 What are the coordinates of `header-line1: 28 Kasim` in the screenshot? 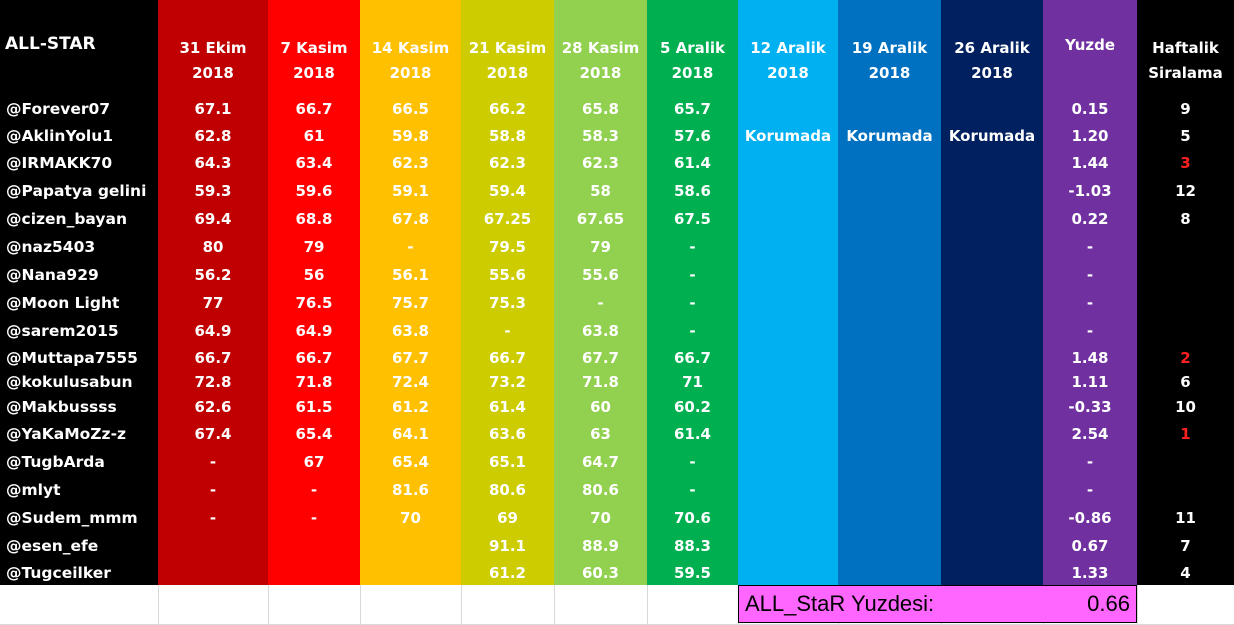 It's located at (600, 48).